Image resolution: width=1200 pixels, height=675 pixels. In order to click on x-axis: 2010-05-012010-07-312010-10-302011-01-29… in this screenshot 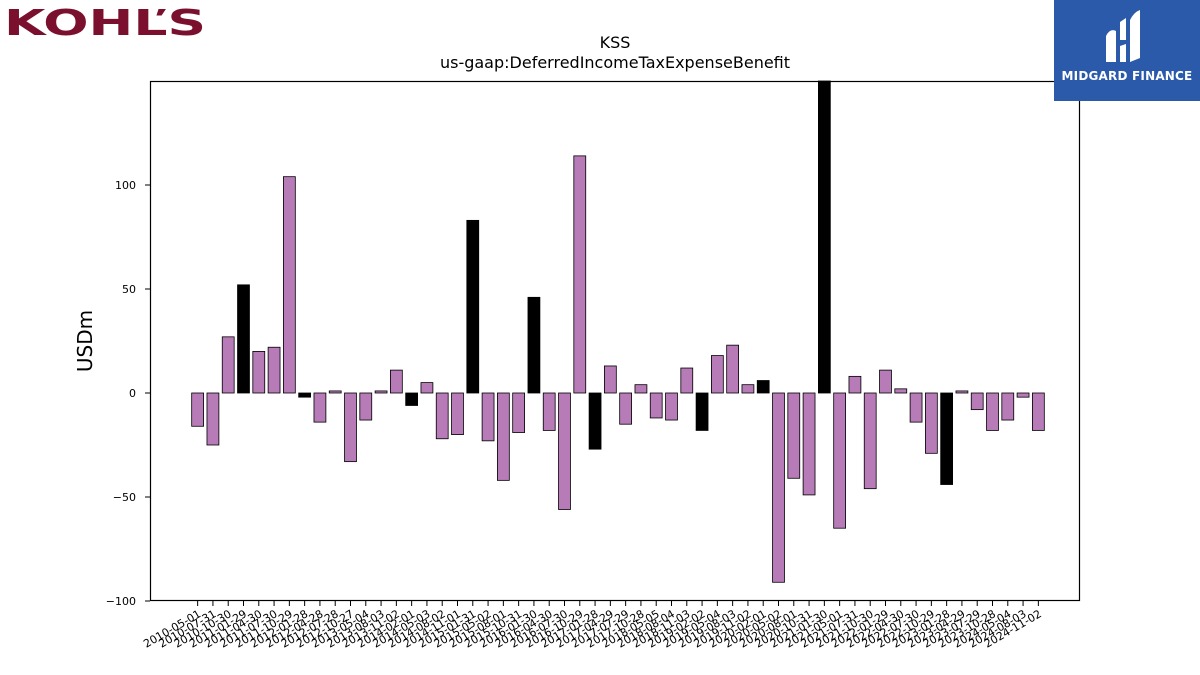, I will do `click(592, 626)`.